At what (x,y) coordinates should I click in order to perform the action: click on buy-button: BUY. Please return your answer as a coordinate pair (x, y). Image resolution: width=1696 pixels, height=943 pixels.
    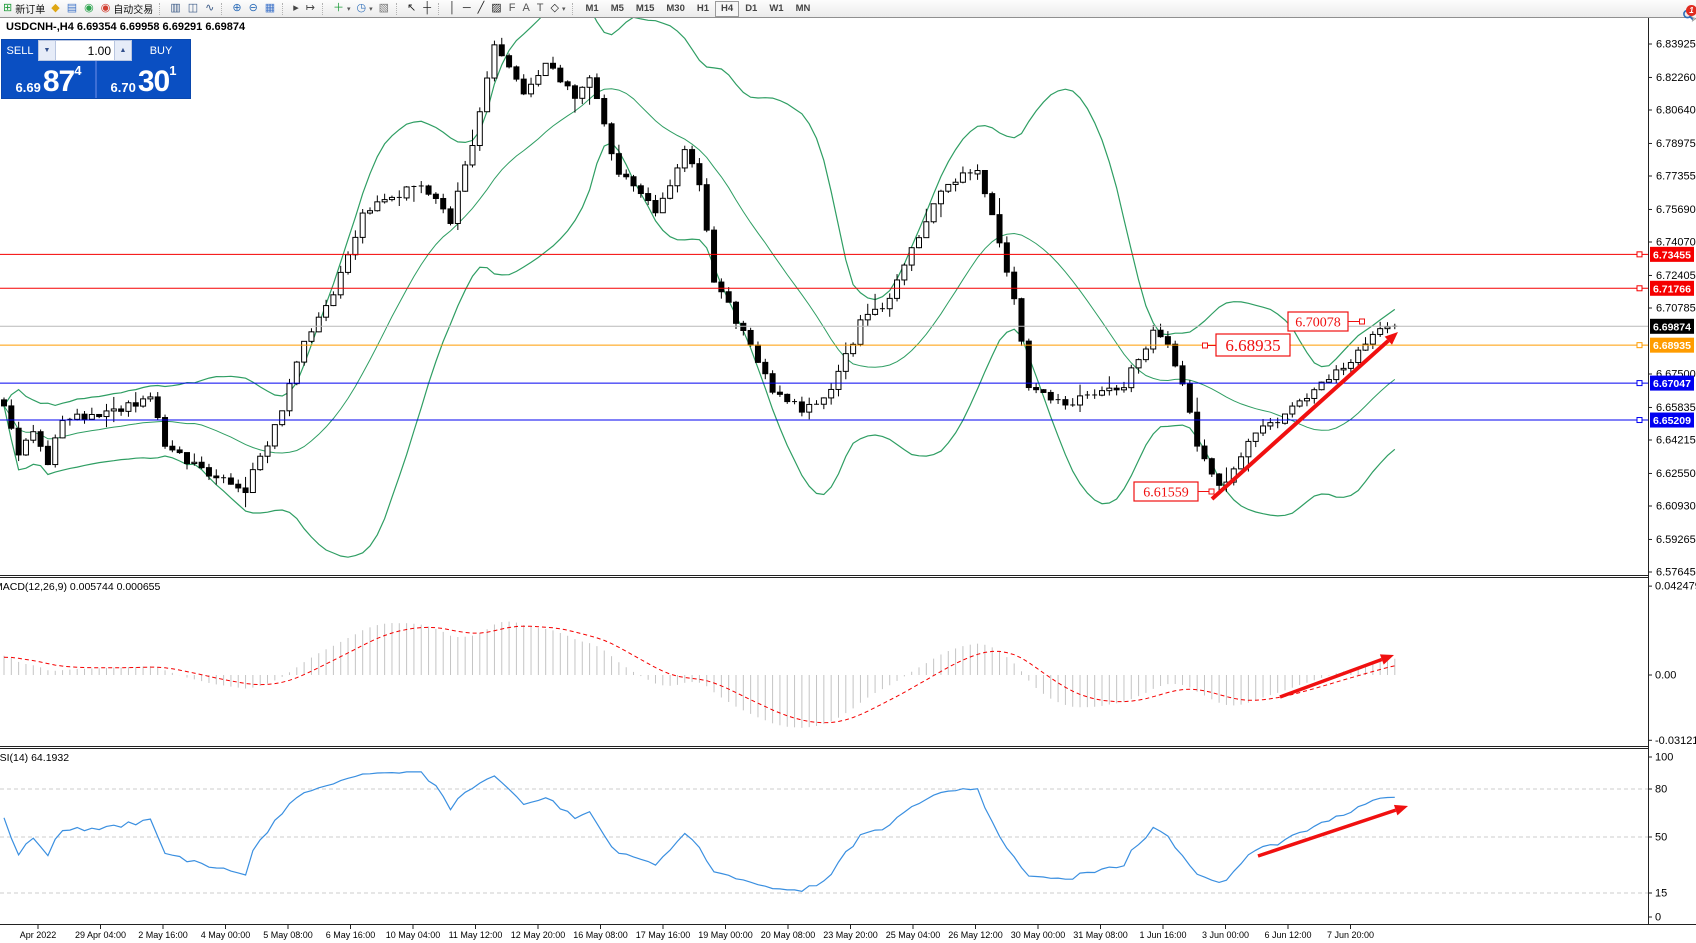
    Looking at the image, I should click on (161, 50).